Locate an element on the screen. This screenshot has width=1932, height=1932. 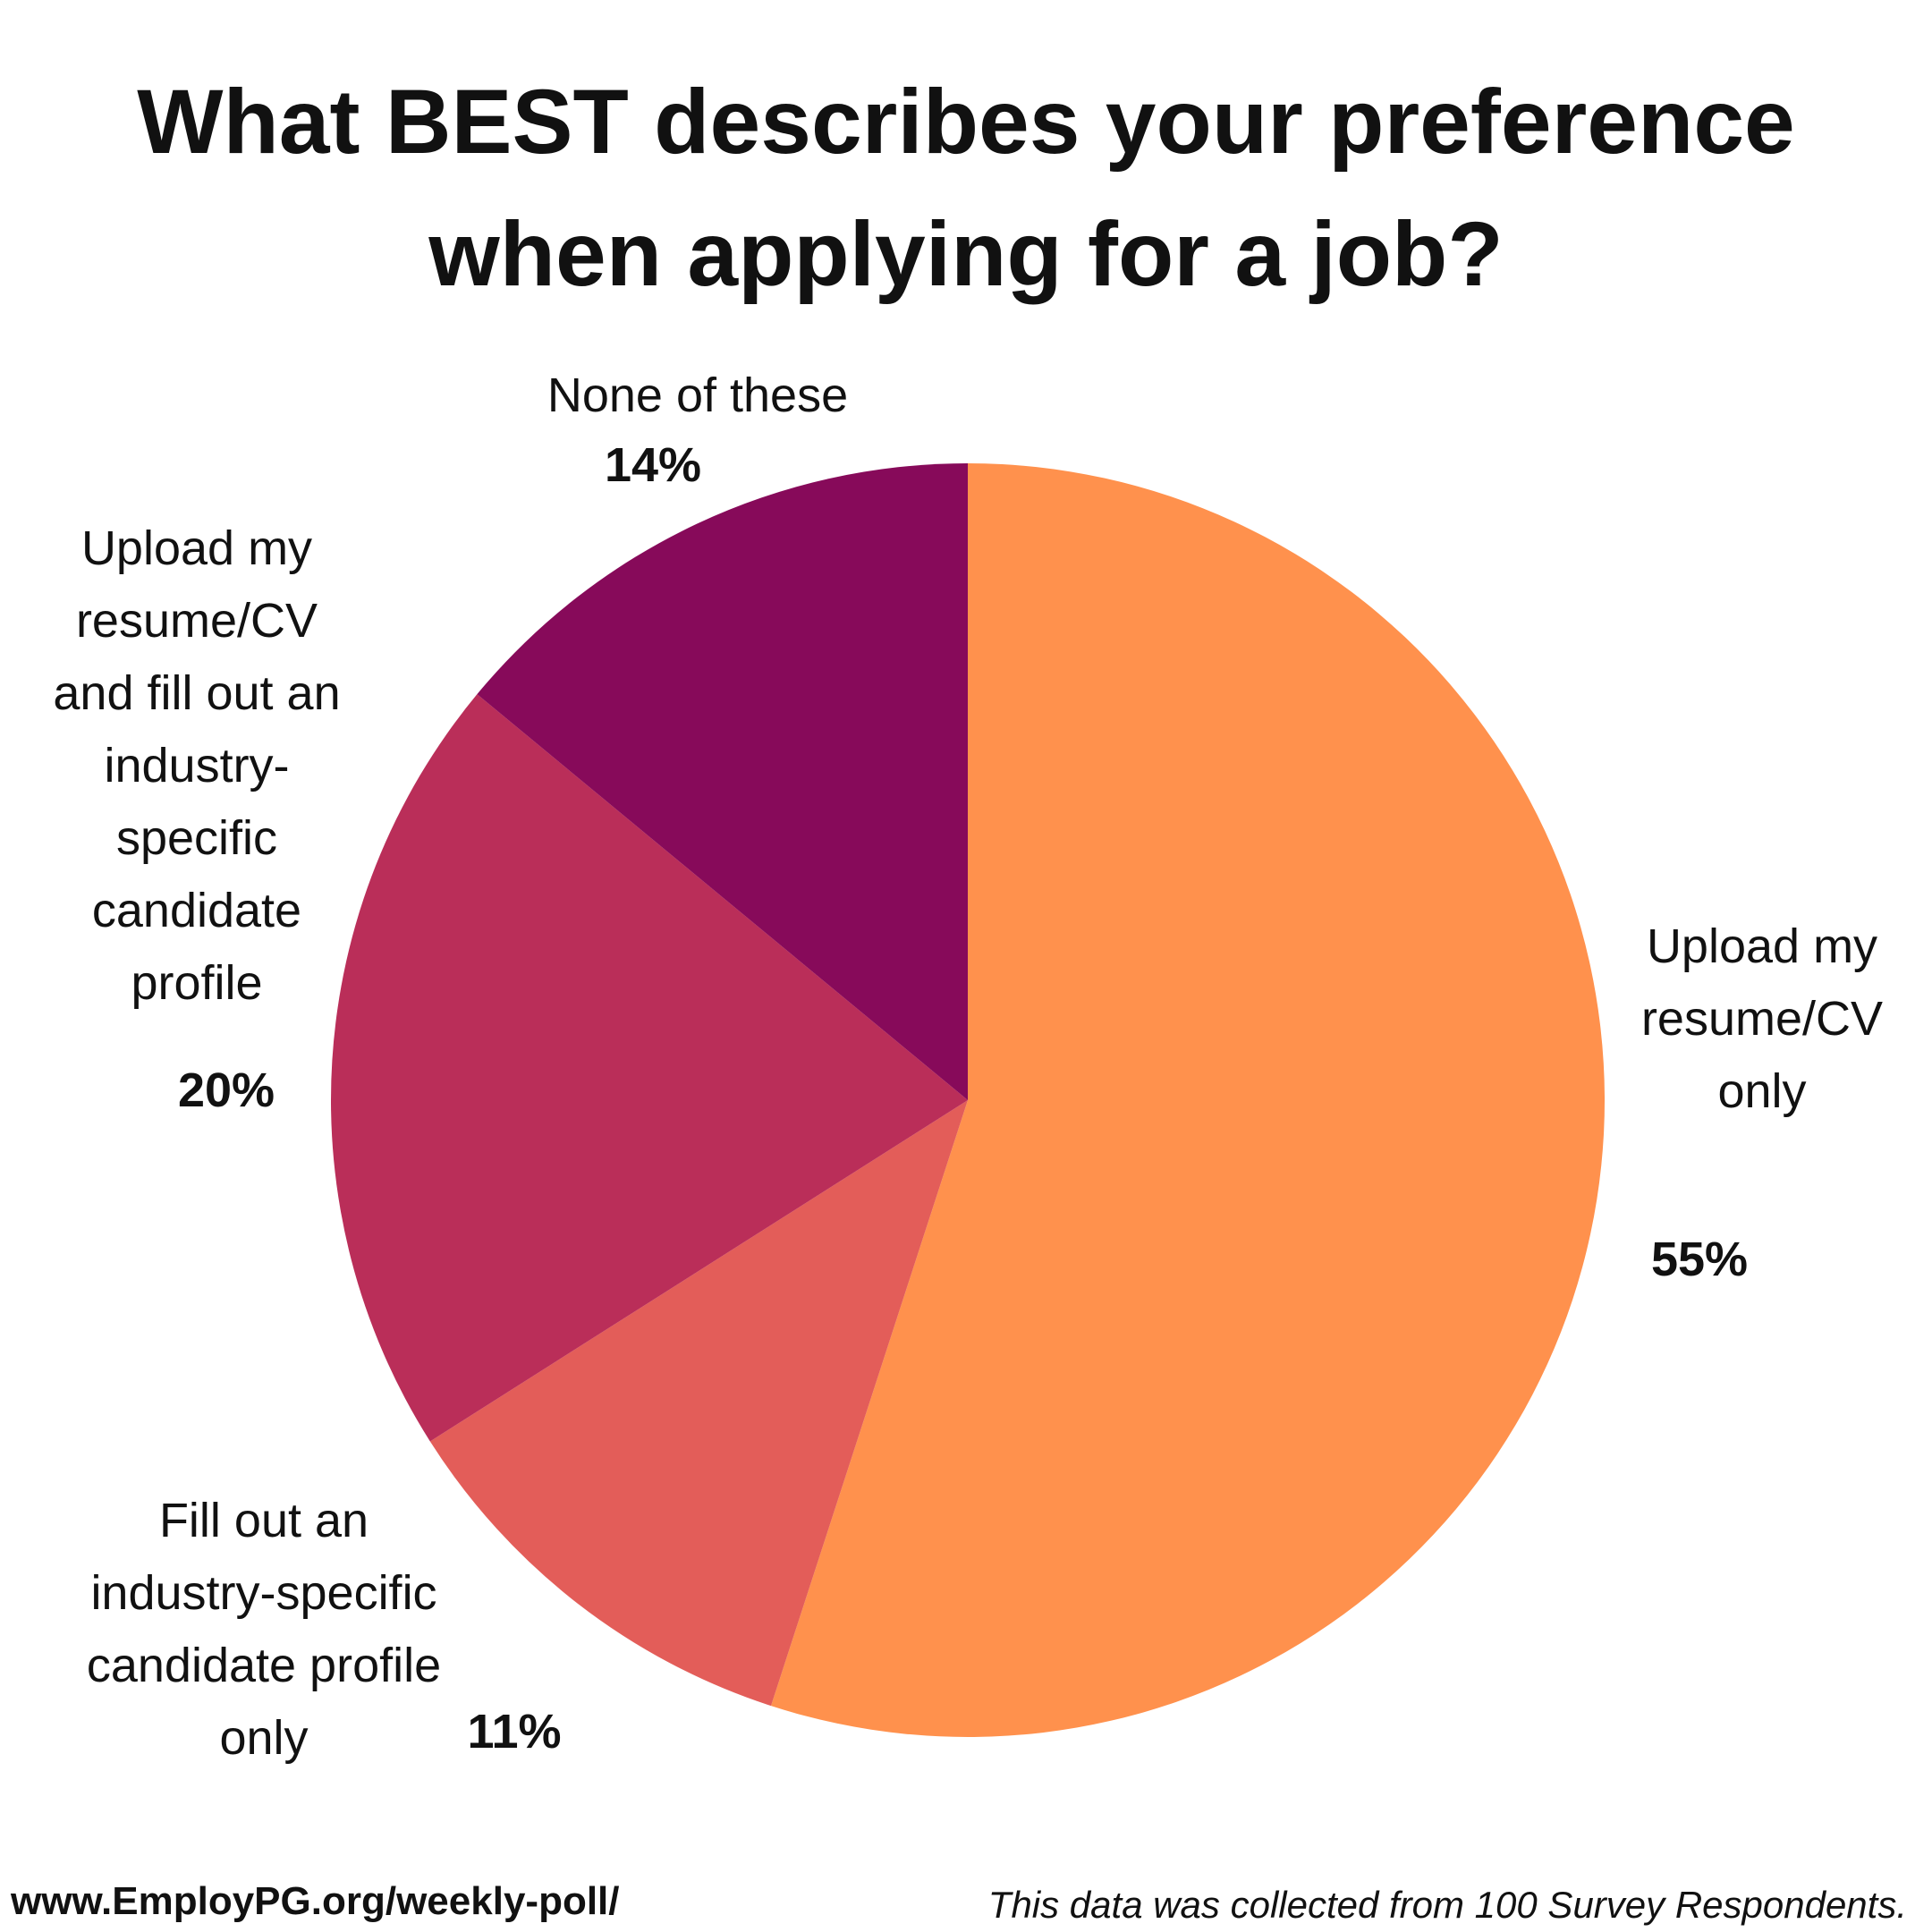
chart-title-line-2: when applying for a job? is located at coordinates (966, 254).